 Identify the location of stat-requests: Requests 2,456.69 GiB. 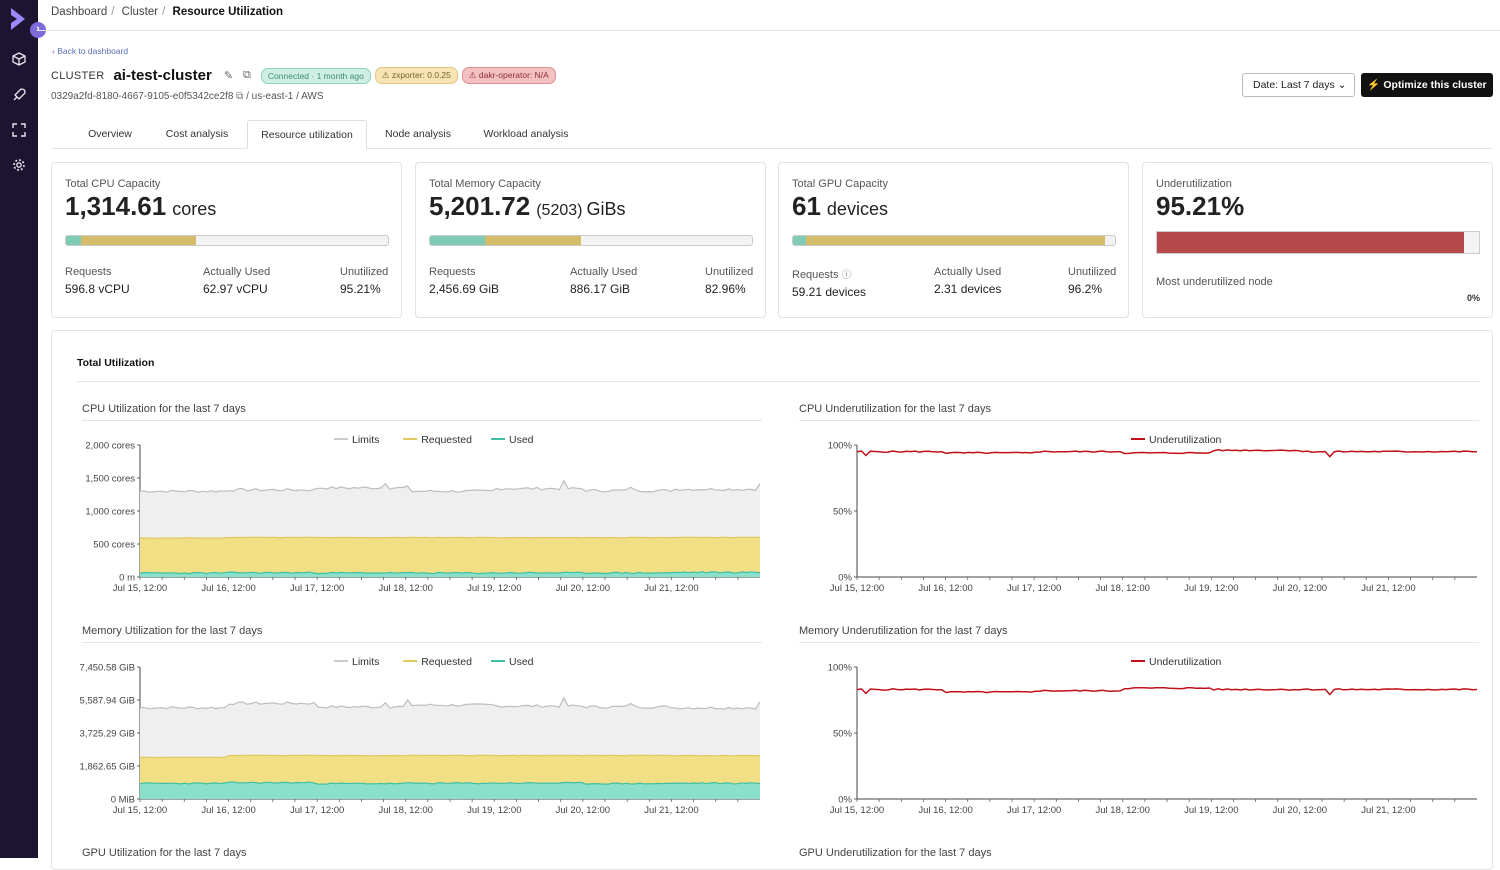
(464, 281).